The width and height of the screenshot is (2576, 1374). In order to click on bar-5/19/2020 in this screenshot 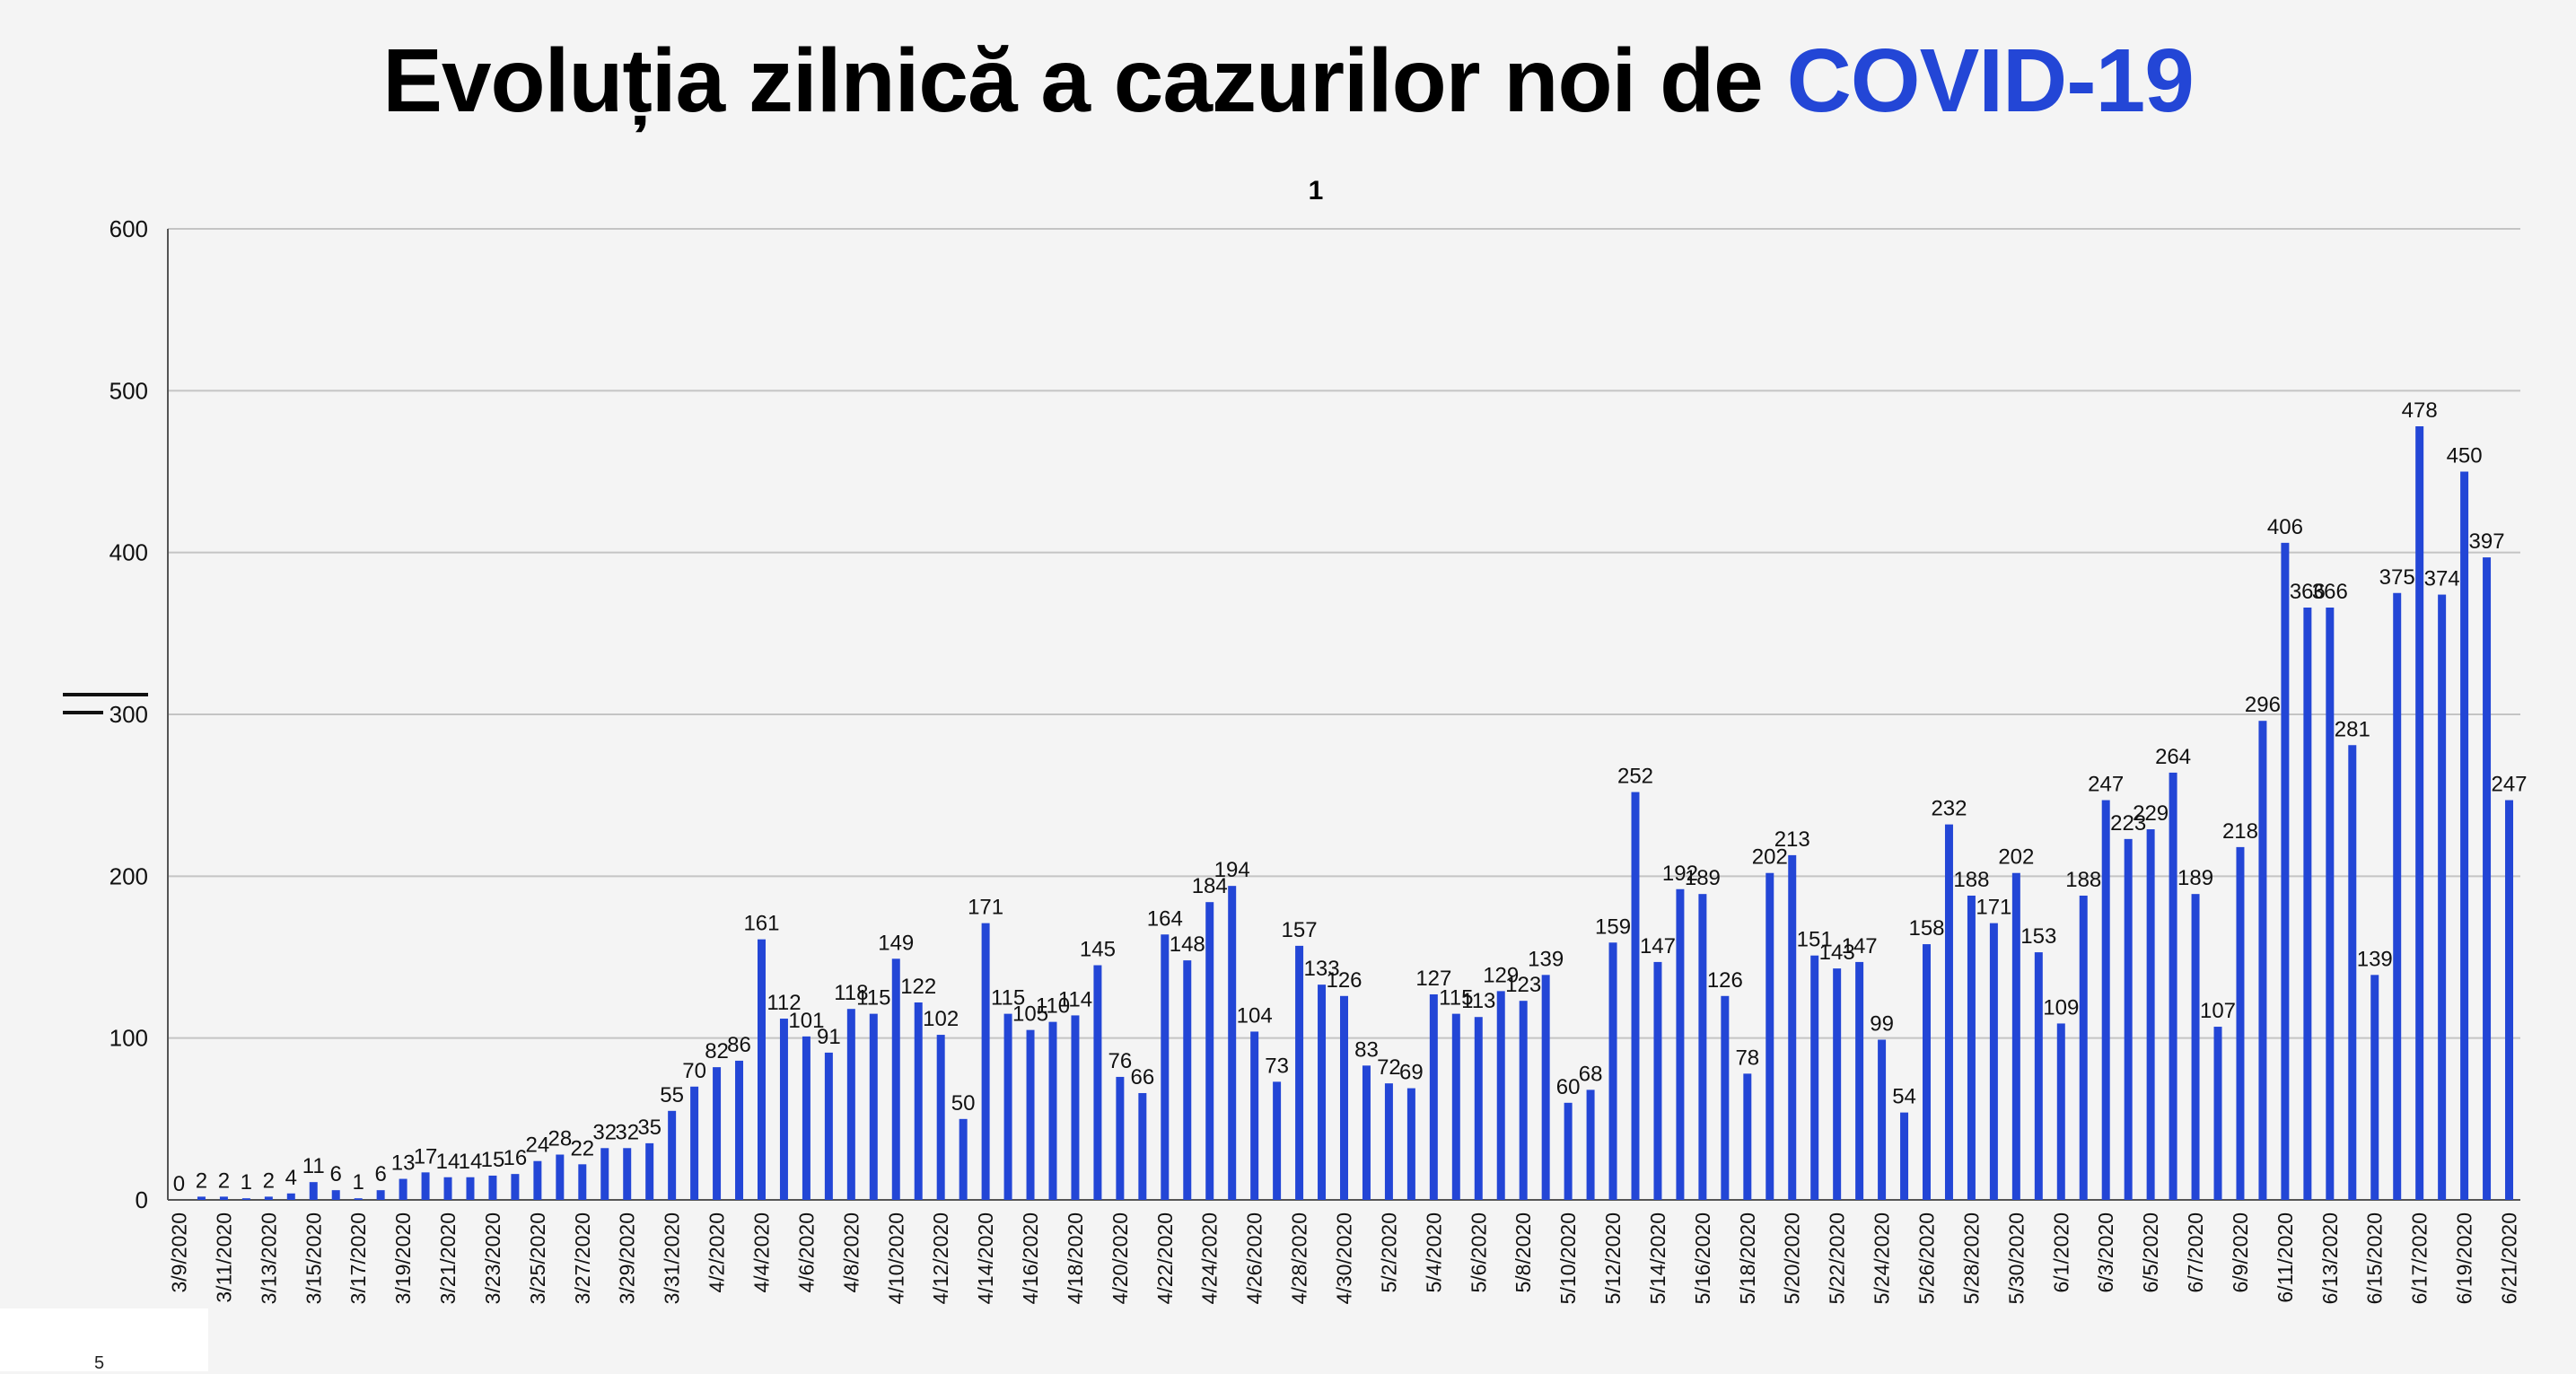, I will do `click(1770, 1036)`.